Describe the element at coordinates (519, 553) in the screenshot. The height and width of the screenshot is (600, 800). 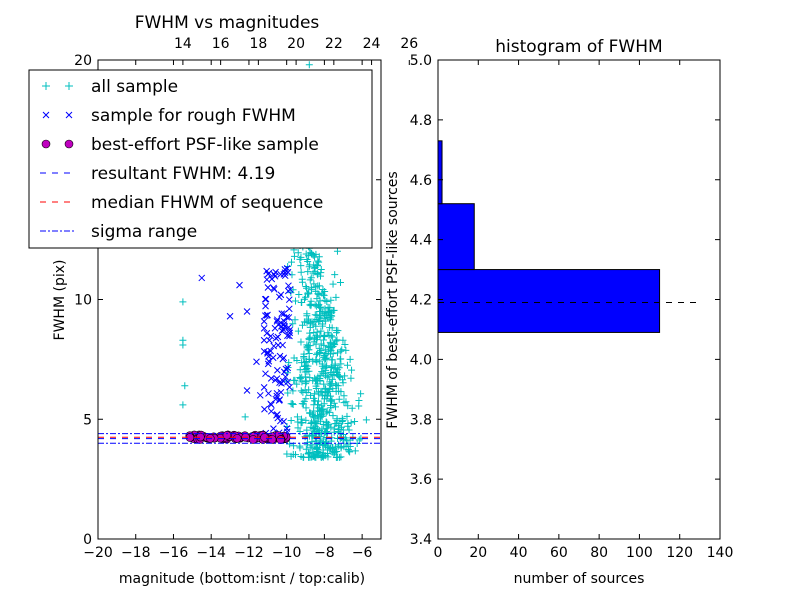
I see `right-x-tick-label: 40` at that location.